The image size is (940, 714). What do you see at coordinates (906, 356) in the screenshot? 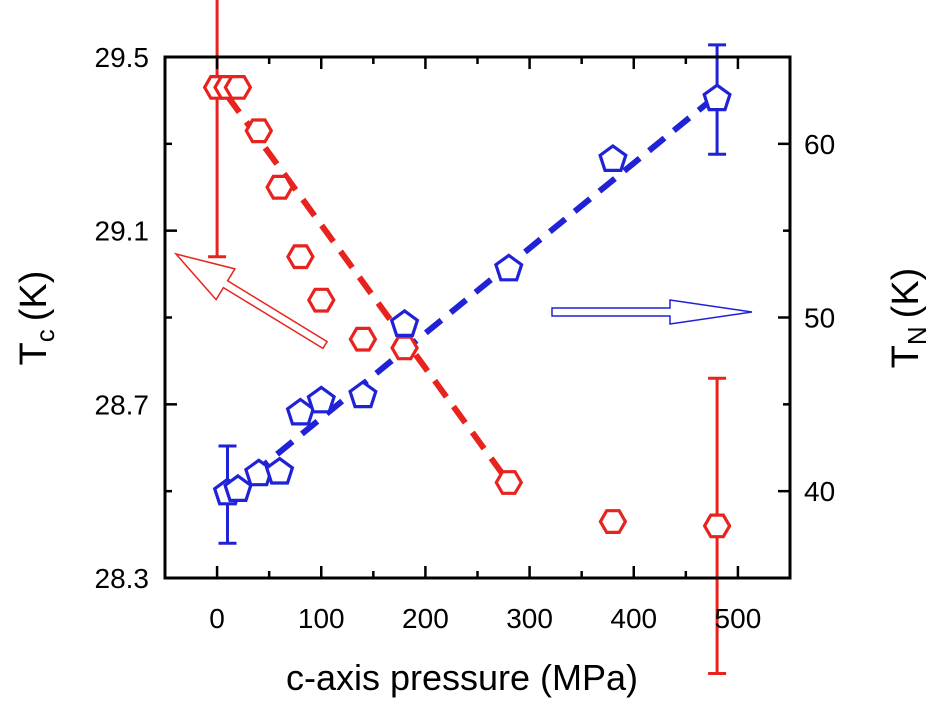
I see `y-right-main: T` at bounding box center [906, 356].